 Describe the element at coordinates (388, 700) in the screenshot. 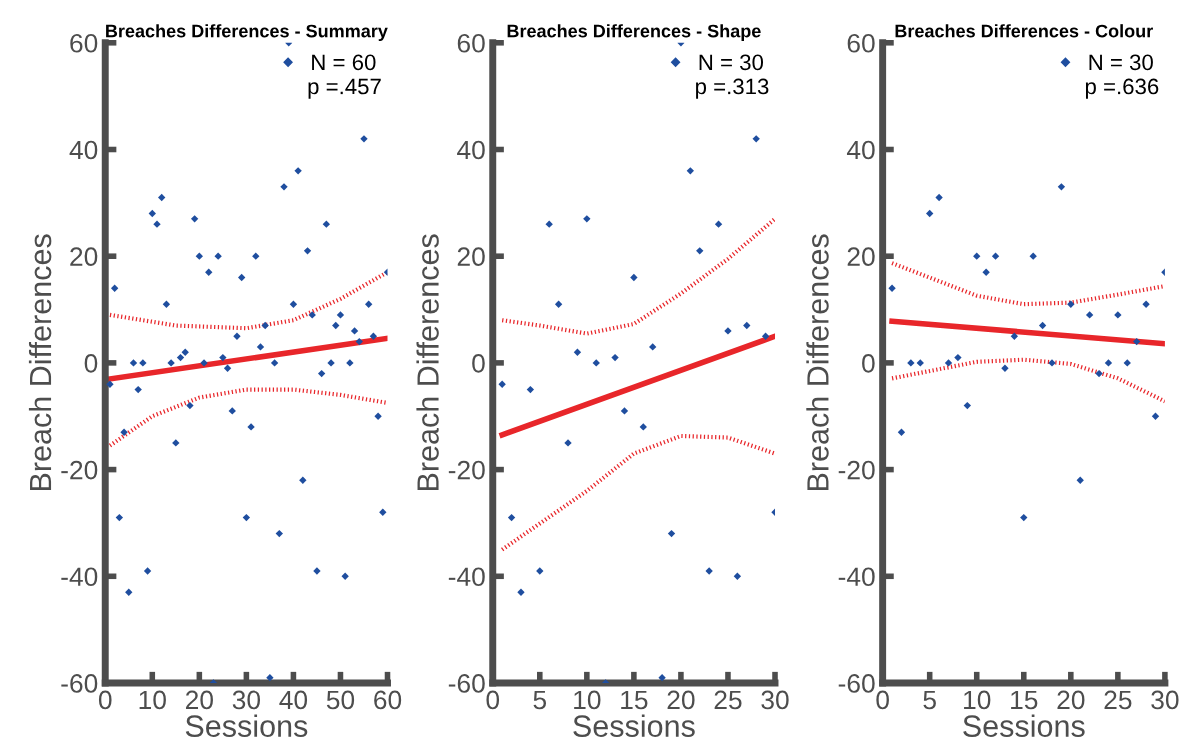

I see `x-tick-label: 60` at that location.